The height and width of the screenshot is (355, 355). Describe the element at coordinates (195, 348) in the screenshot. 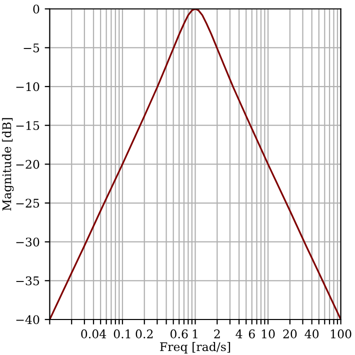

I see `x-axis-title: Freq [rad/s]` at that location.